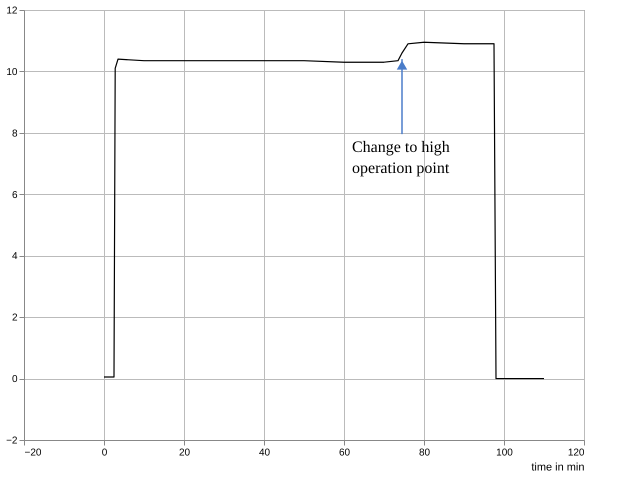 Image resolution: width=626 pixels, height=480 pixels. I want to click on y-tick-label: 6, so click(15, 195).